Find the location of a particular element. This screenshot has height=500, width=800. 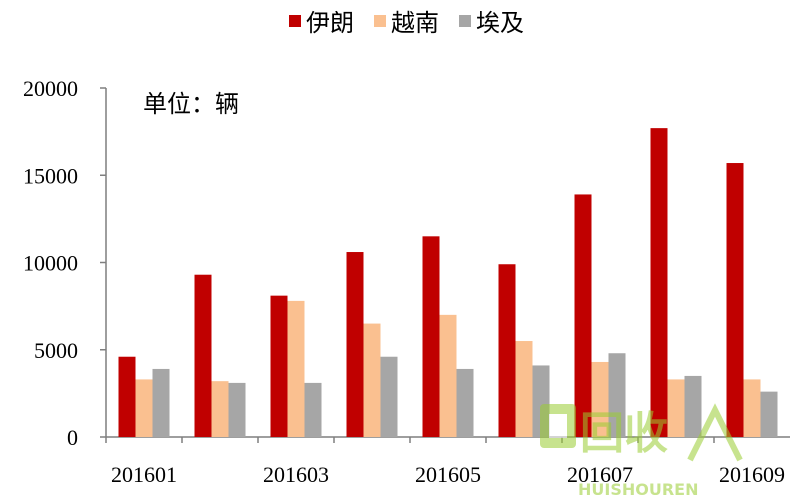

x-tick-labels: 201601 201603 201605 201607 201609 is located at coordinates (448, 474).